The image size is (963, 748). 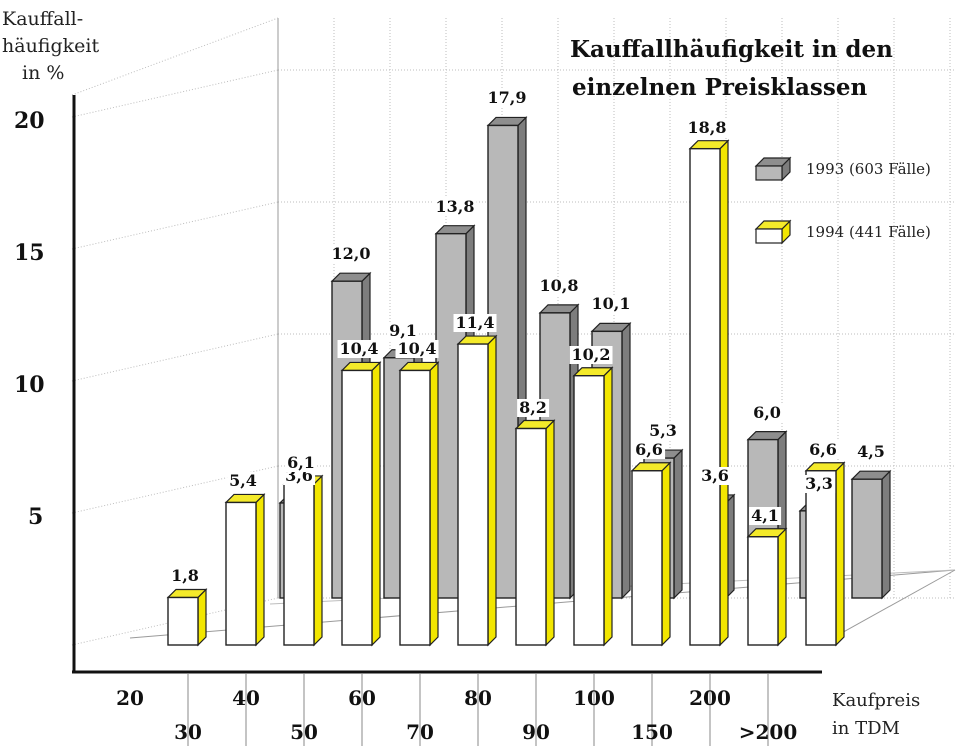 What do you see at coordinates (43, 19) in the screenshot?
I see `y-axis-label-line1: Kauffall-` at bounding box center [43, 19].